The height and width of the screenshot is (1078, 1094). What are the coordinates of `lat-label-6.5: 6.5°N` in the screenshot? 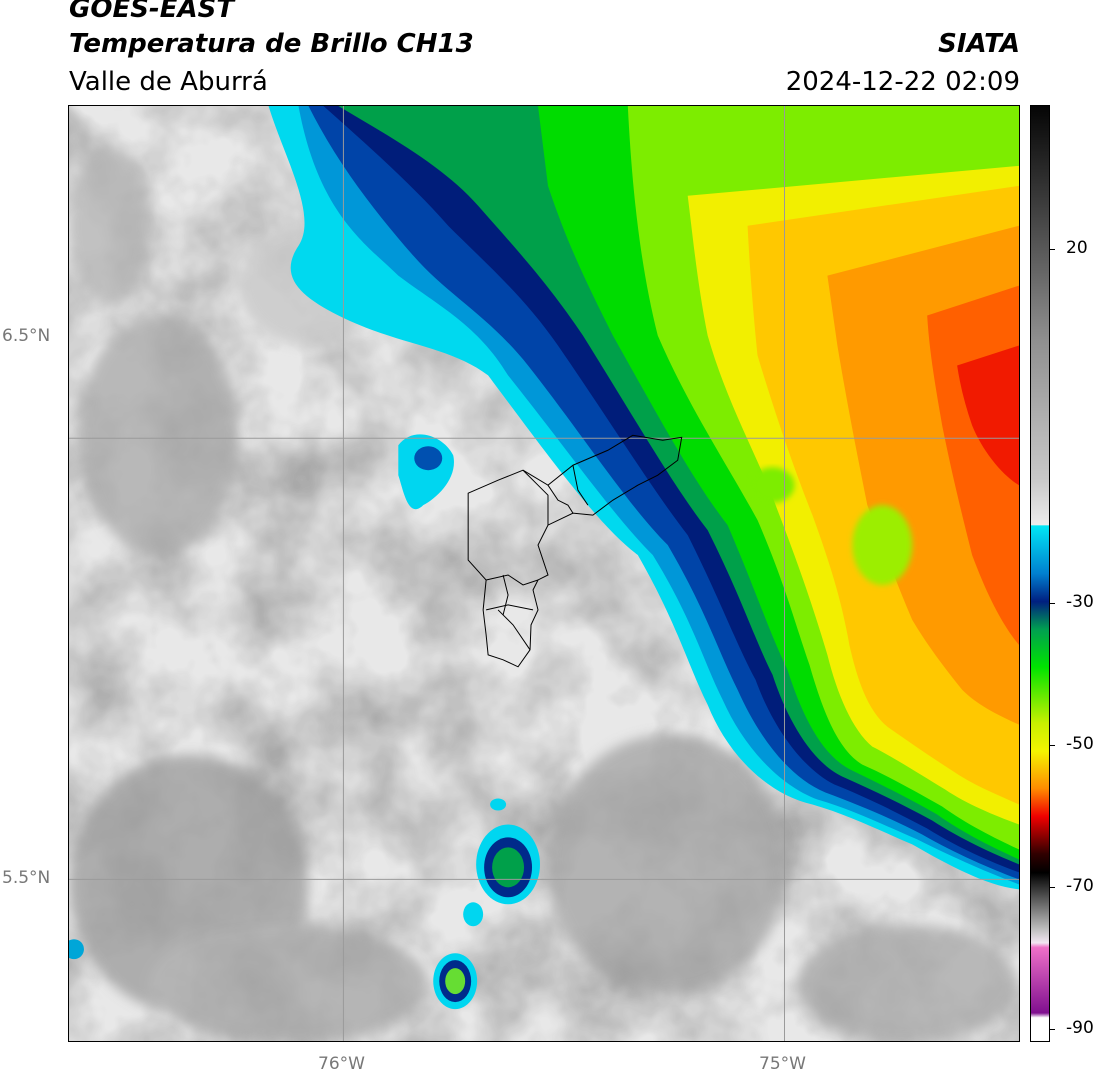 It's located at (26, 336).